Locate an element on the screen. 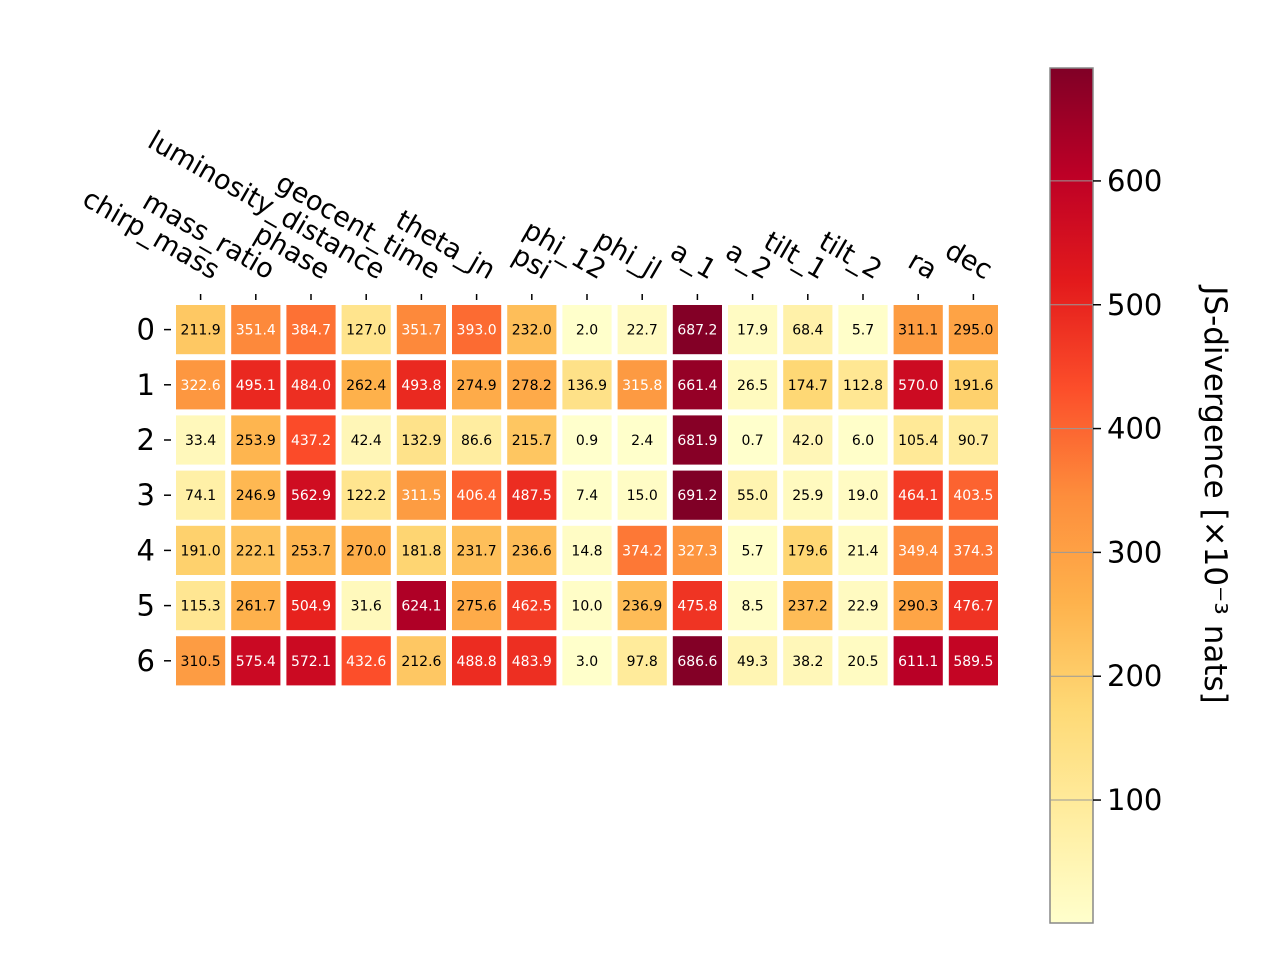 The height and width of the screenshot is (960, 1280). cell-value-label: 274.9 is located at coordinates (477, 386).